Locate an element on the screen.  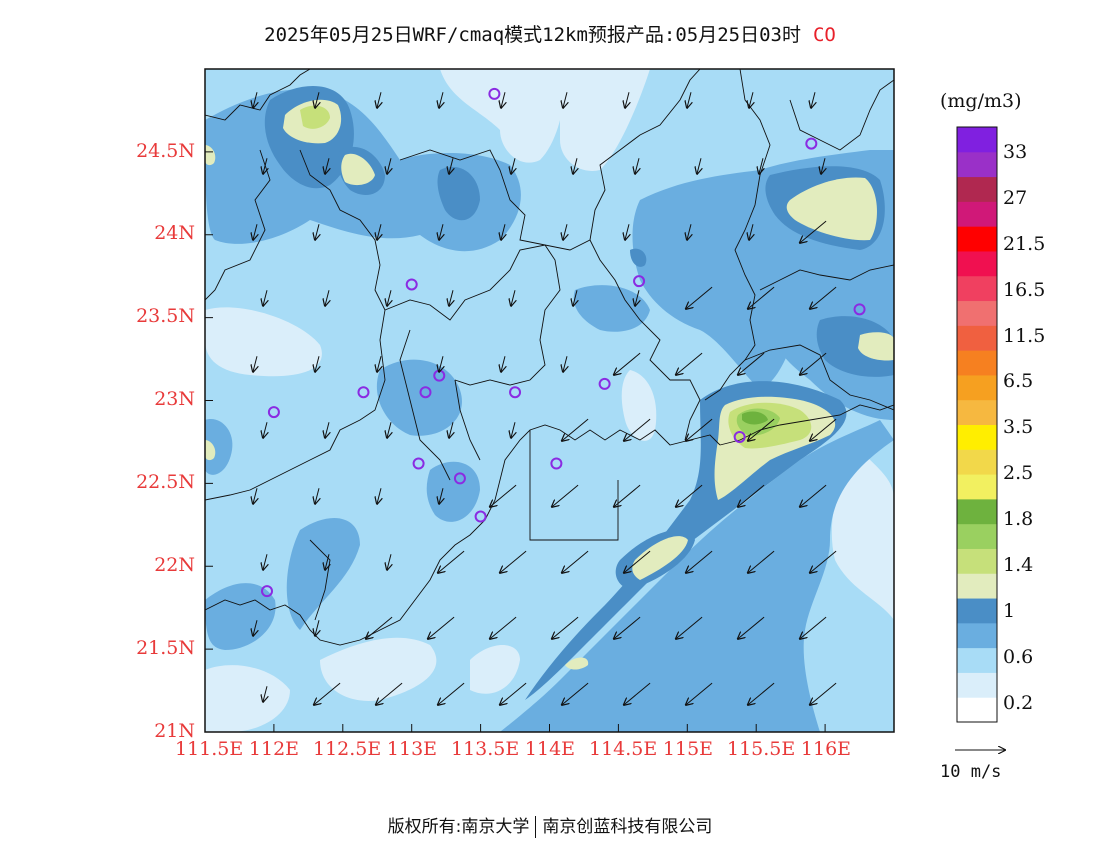
lat-label: 24N is located at coordinates (174, 233).